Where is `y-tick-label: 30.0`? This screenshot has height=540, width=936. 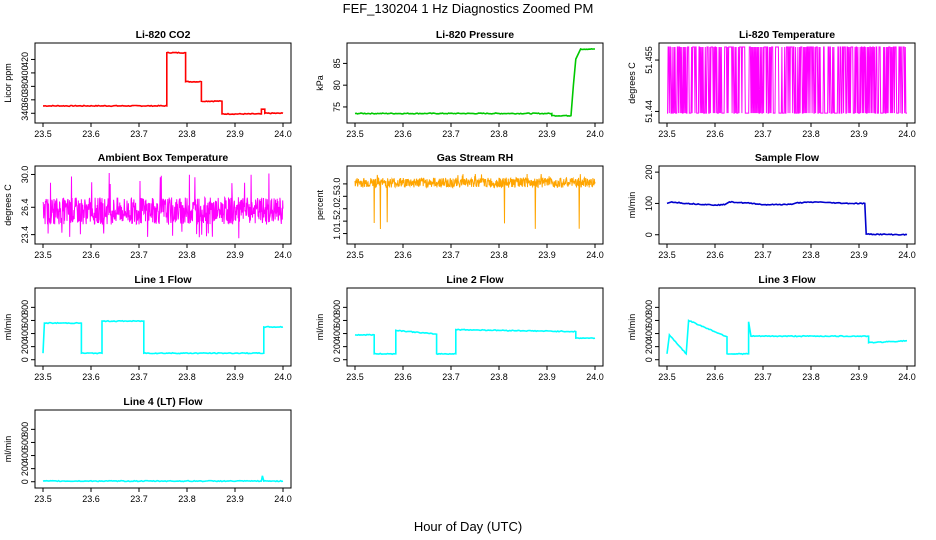 y-tick-label: 30.0 is located at coordinates (25, 175).